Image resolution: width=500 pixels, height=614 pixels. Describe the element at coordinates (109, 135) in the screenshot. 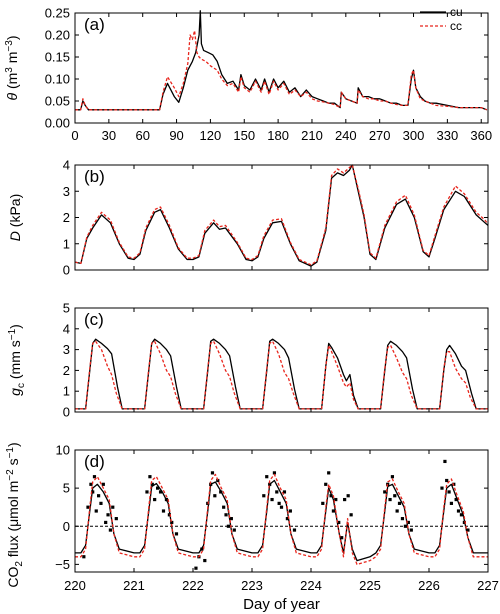

I see `x-tick-label: 30` at that location.